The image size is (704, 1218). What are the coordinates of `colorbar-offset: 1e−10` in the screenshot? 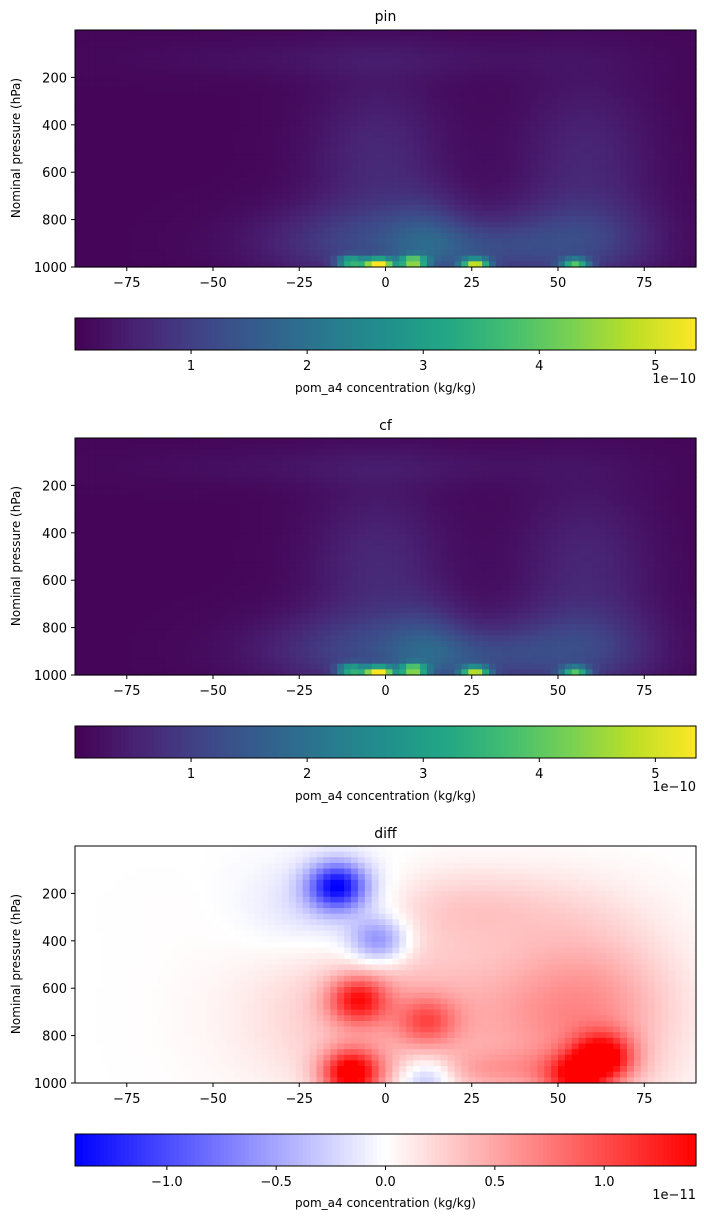 It's located at (674, 379).